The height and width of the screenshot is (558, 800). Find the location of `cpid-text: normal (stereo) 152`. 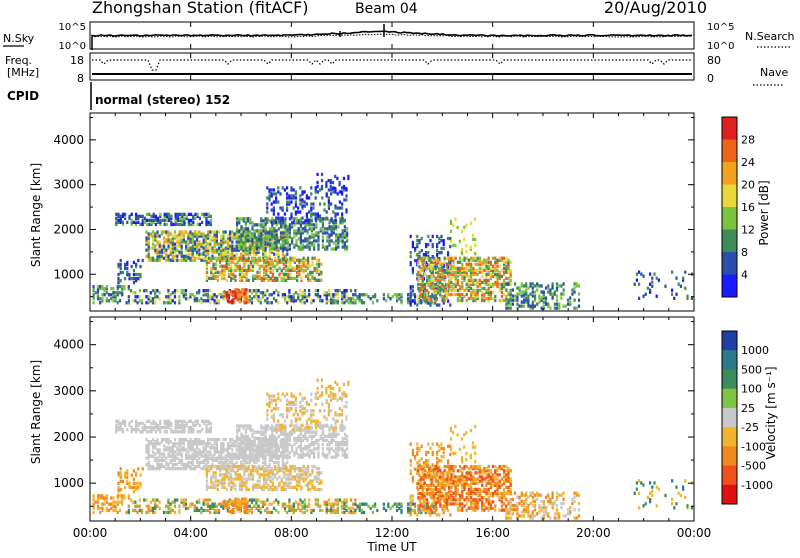

cpid-text: normal (stereo) 152 is located at coordinates (162, 100).